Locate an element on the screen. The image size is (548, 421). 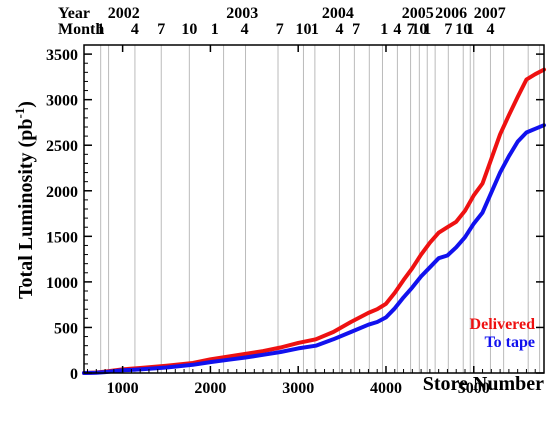
header-year-mark-5: 2007 is located at coordinates (490, 13).